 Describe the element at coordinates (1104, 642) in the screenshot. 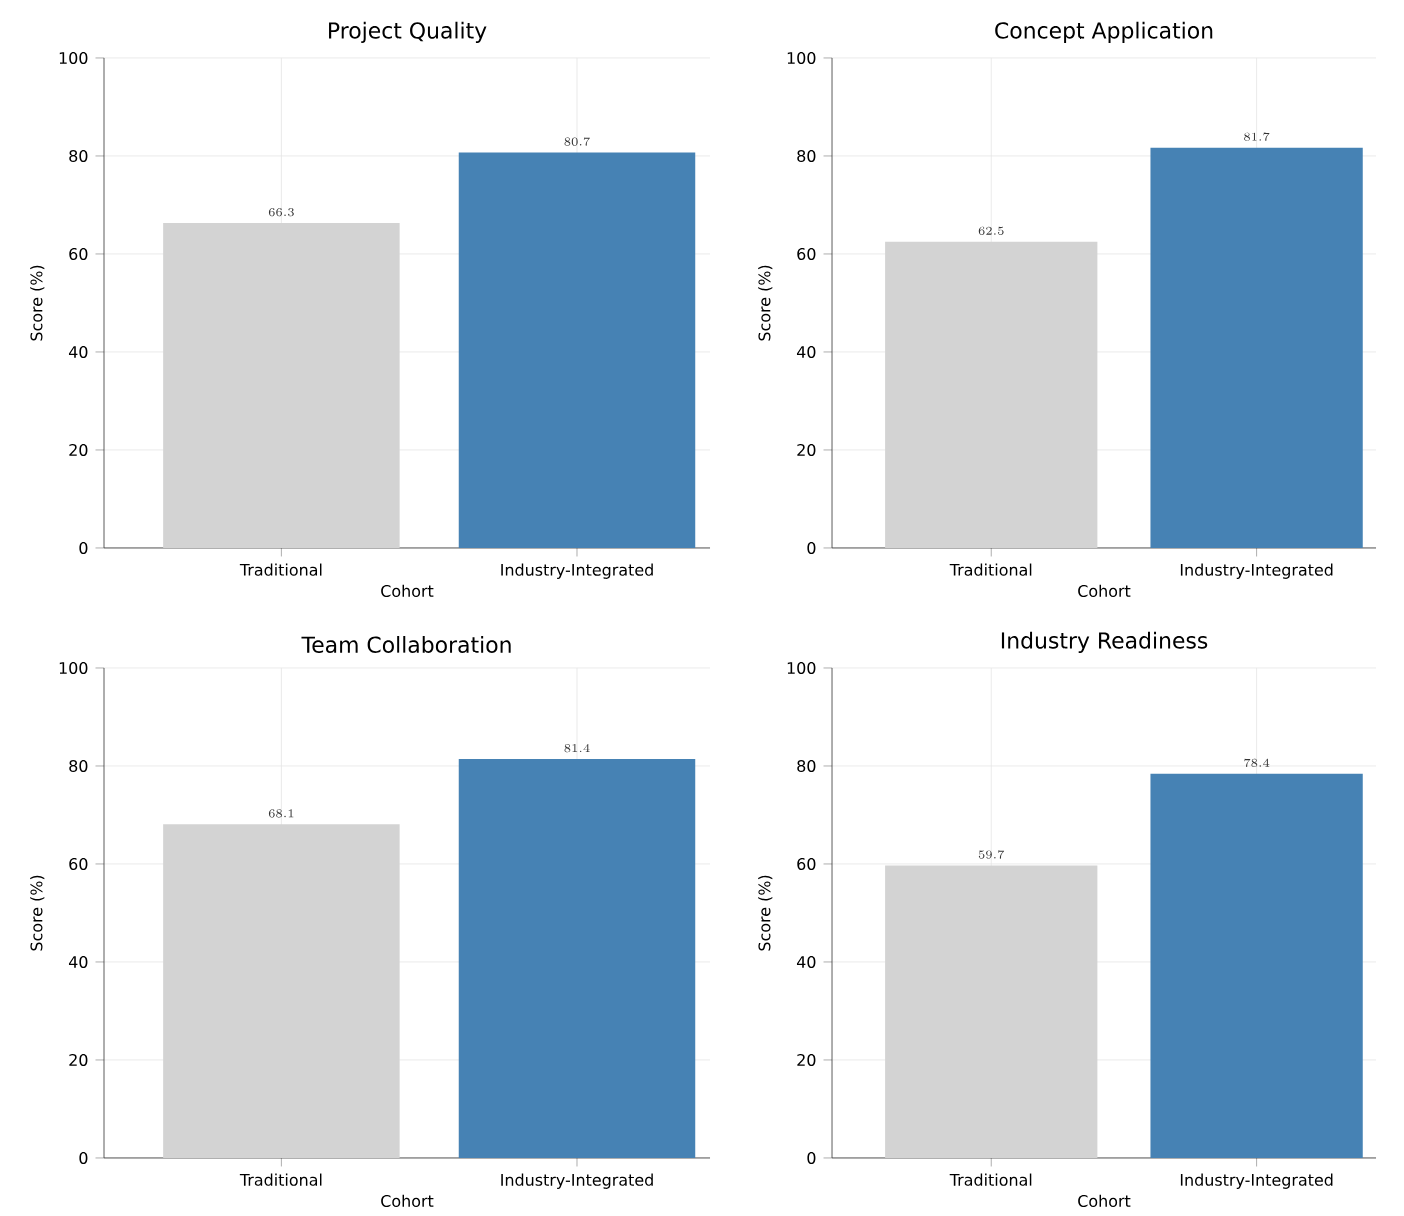

I see `chart-title: Industry Readiness` at that location.